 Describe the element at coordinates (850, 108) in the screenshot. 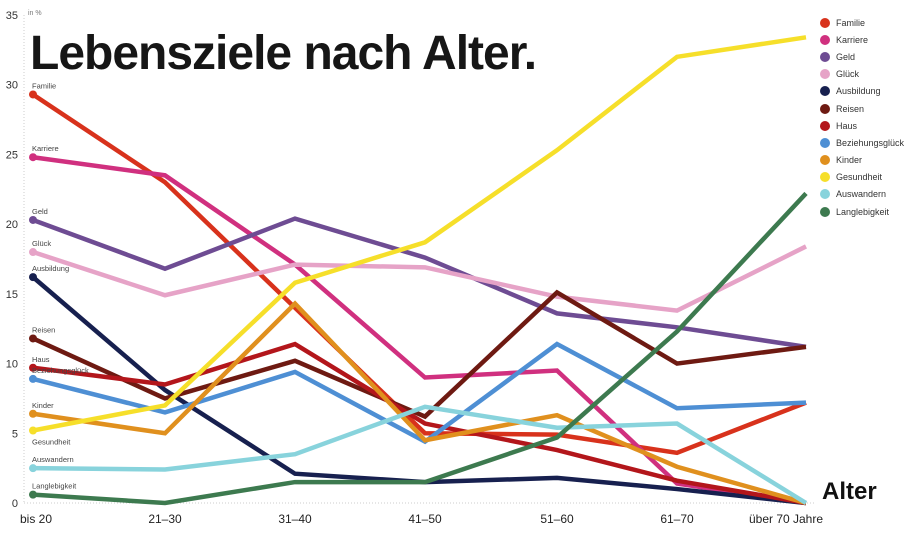

I see `legend-label: Reisen` at that location.